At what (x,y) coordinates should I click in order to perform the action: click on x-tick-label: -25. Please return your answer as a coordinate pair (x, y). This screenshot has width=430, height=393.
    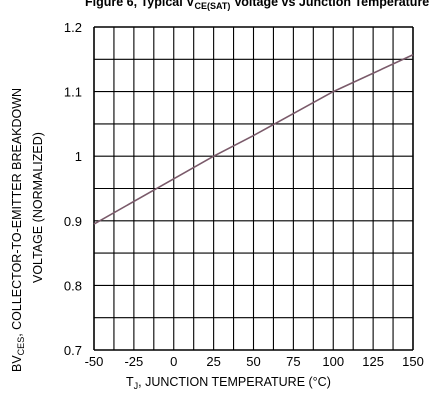
    Looking at the image, I should click on (133, 361).